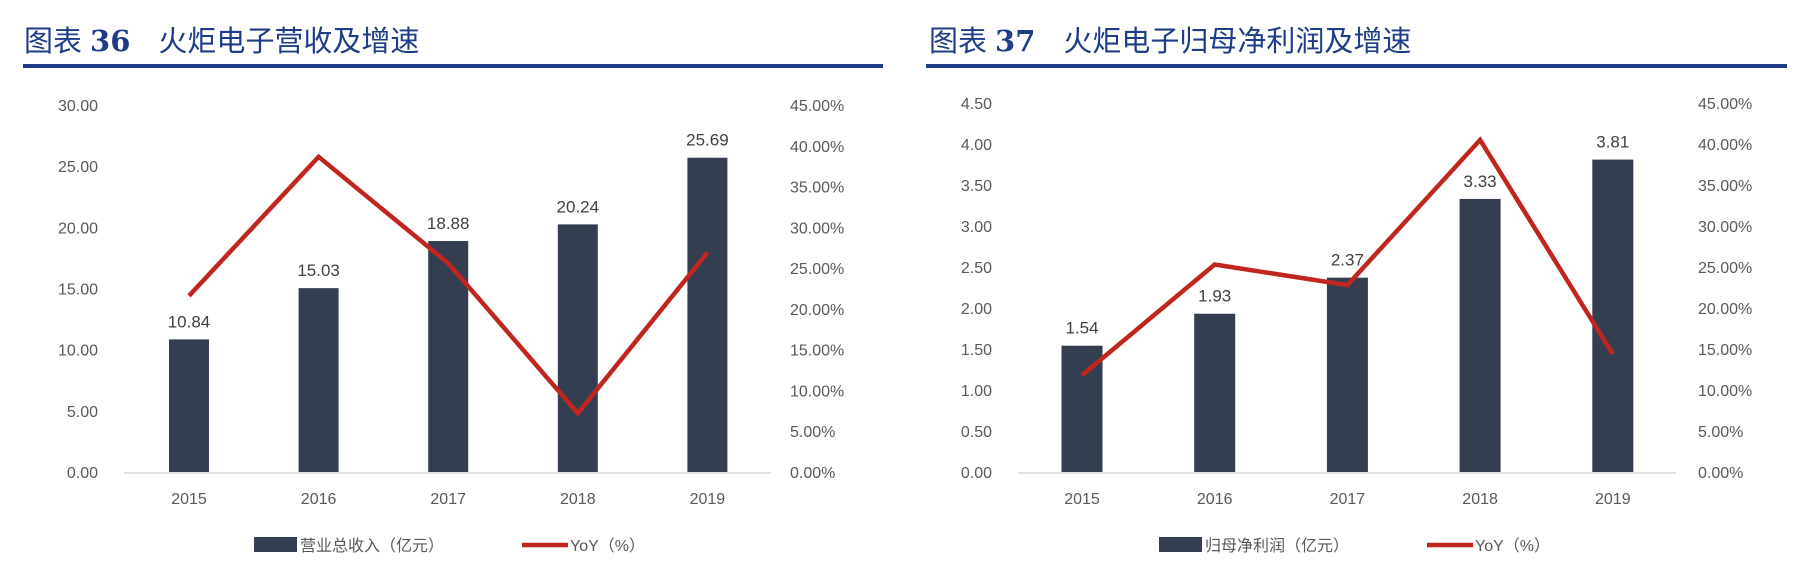 This screenshot has height=584, width=1798. I want to click on left-axis-tick-label: 3.00, so click(976, 227).